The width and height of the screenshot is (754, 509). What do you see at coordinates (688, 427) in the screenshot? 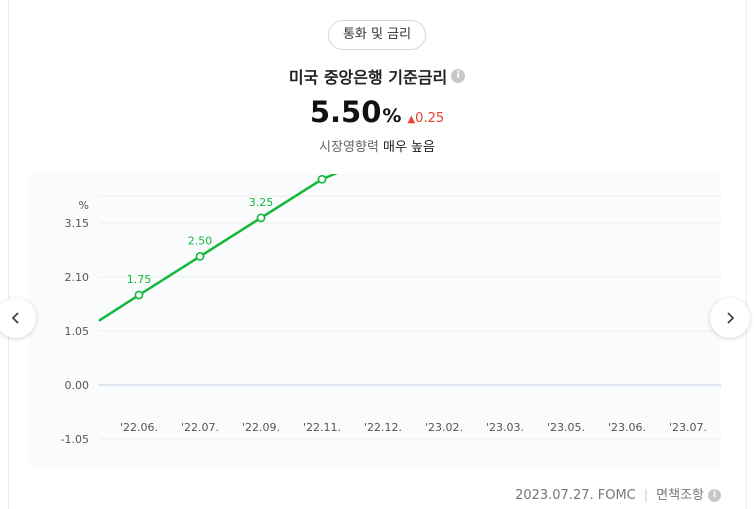
I see `x-tick-label: '23.07.` at bounding box center [688, 427].